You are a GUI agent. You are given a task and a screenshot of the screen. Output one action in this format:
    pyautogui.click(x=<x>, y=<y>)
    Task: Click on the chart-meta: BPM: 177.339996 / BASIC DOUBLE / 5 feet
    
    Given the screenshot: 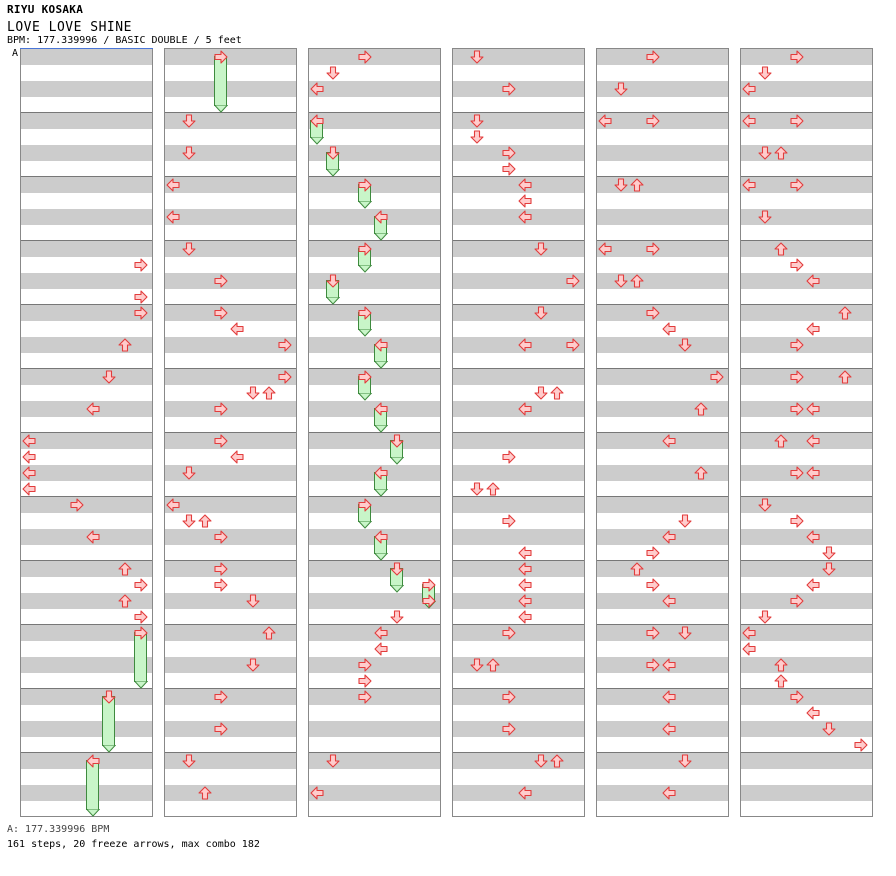 What is the action you would take?
    pyautogui.click(x=124, y=40)
    